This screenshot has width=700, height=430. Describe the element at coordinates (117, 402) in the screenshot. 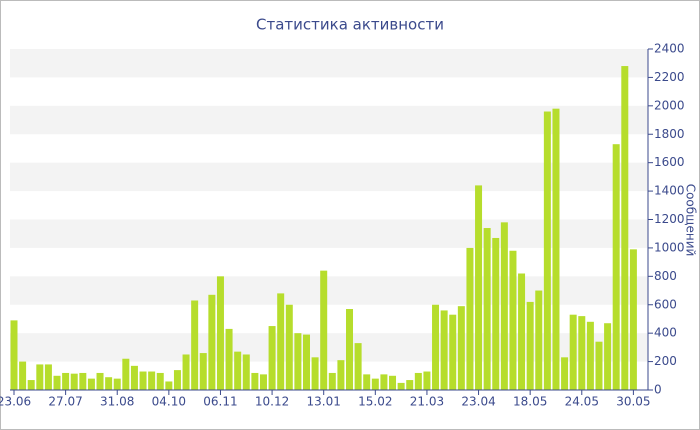

I see `x-tick-label: 31.08` at that location.